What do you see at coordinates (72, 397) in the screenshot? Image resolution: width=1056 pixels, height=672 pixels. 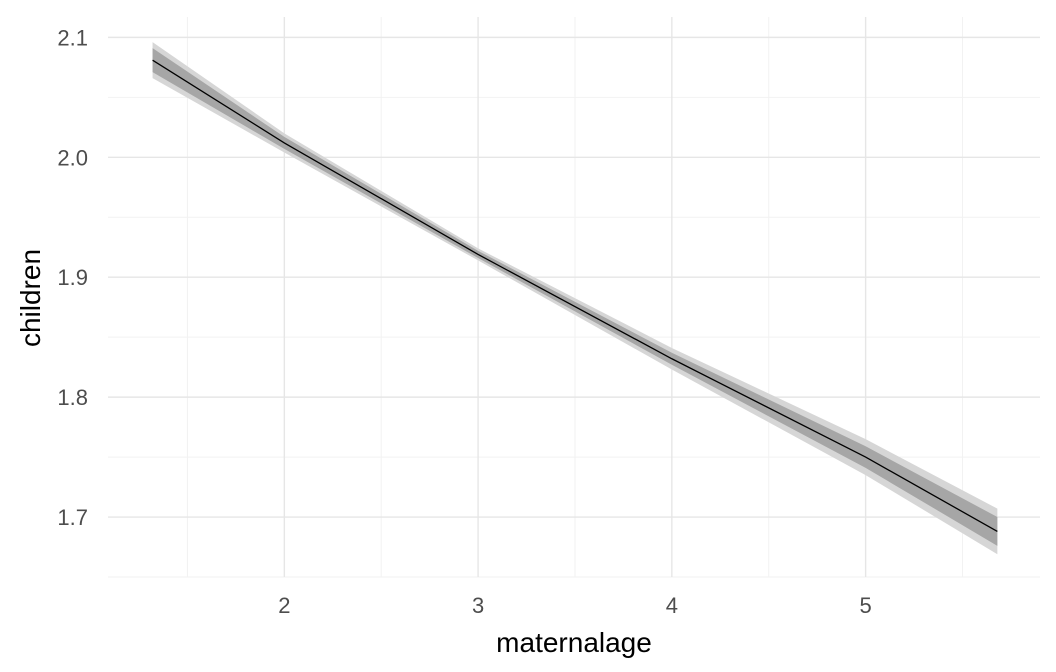 I see `y-tick-label: 1.8` at bounding box center [72, 397].